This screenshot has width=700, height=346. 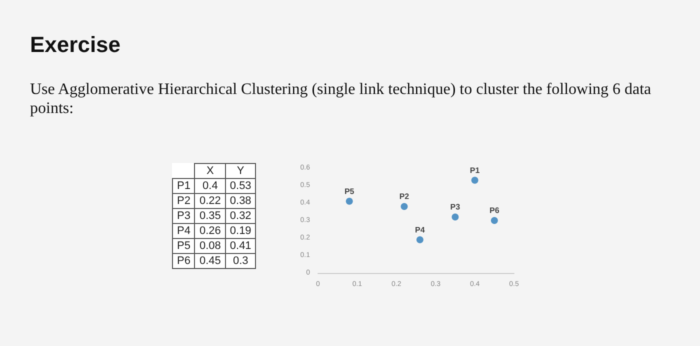 I want to click on text: 0.22, so click(x=210, y=201).